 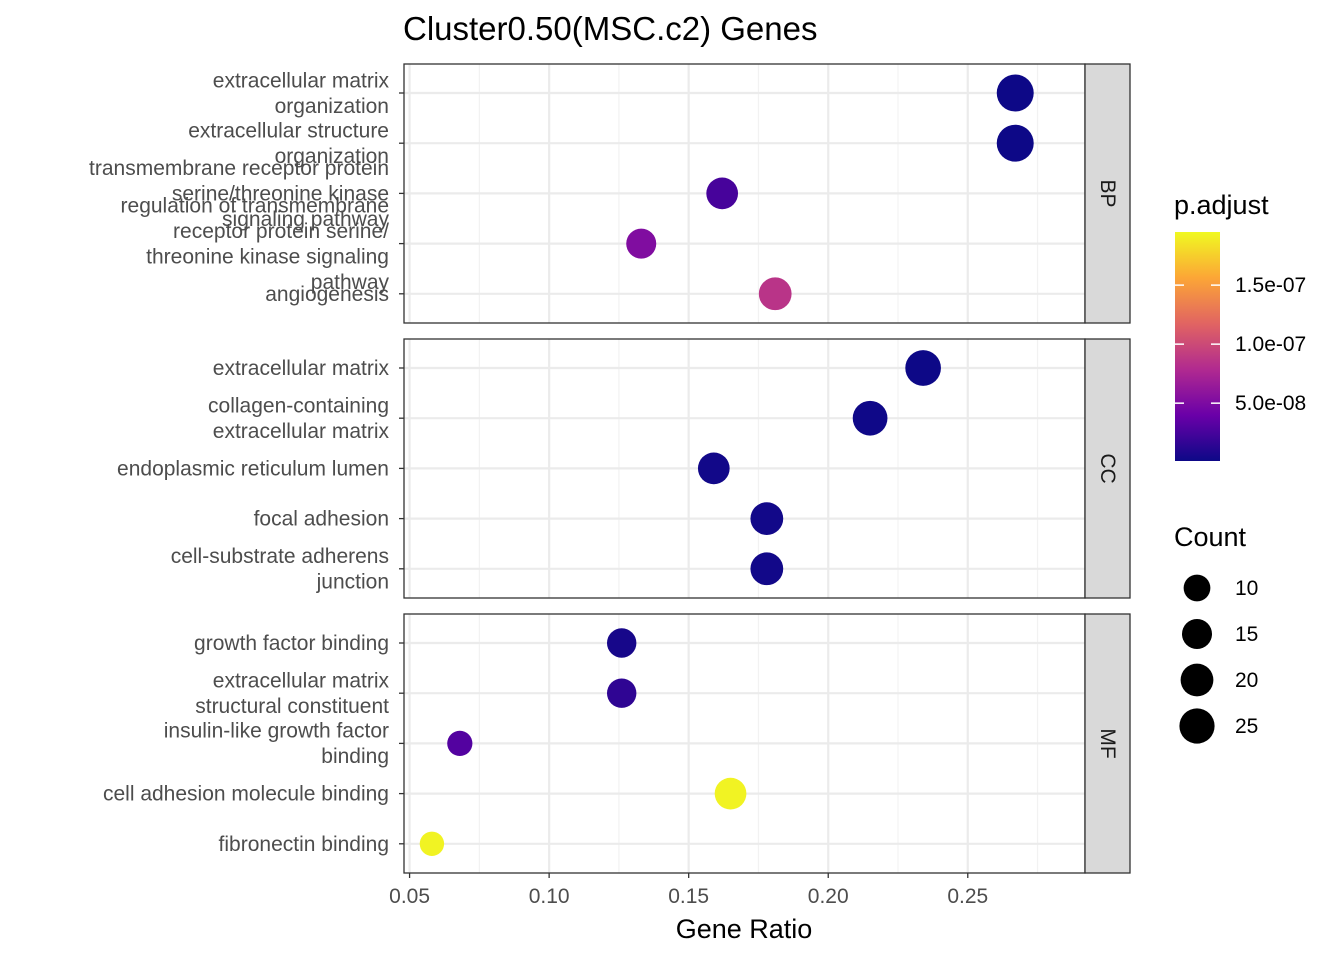 What do you see at coordinates (352, 582) in the screenshot?
I see `y-tick-label: junction` at bounding box center [352, 582].